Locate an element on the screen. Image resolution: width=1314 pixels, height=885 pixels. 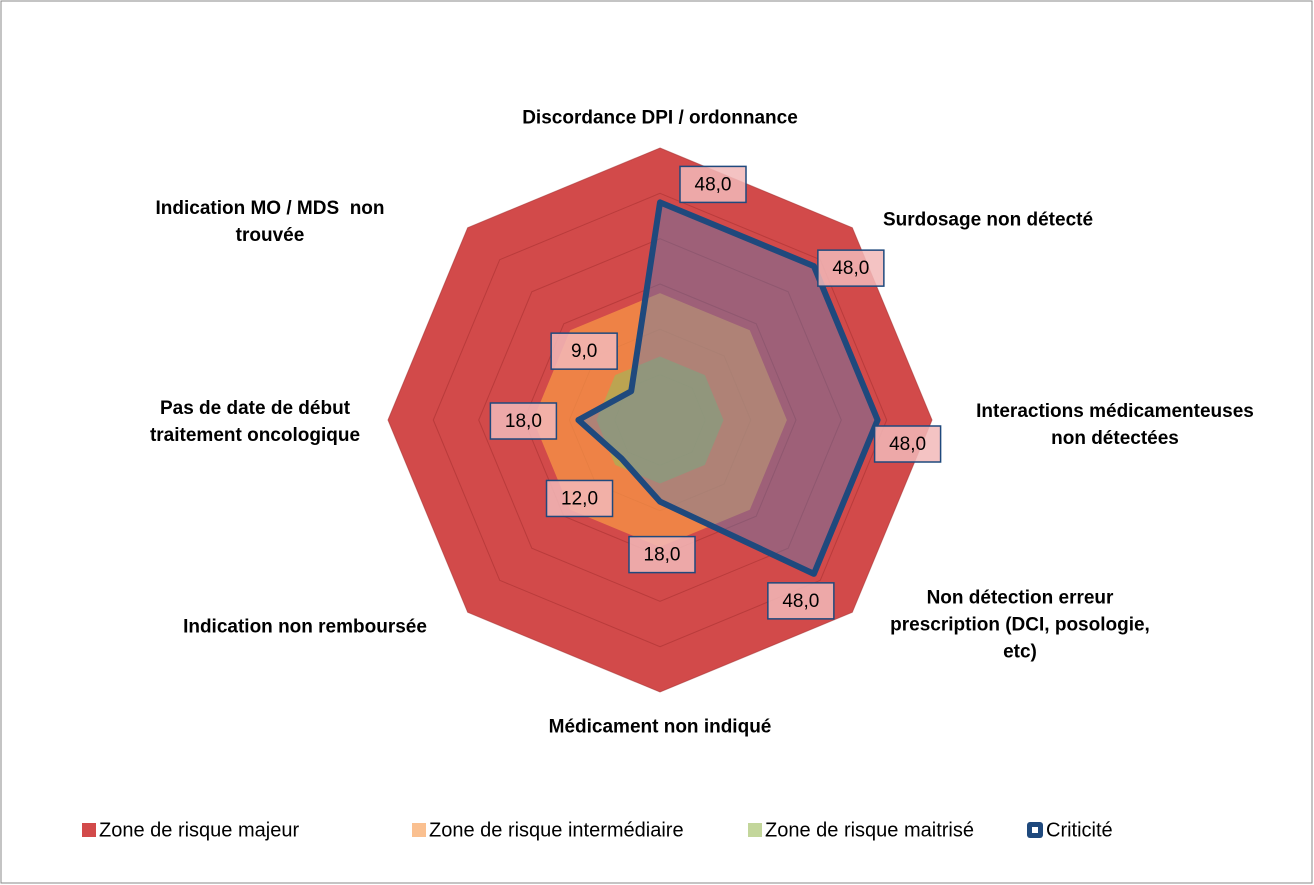
category-label: Indication MO / MDS non trouvée is located at coordinates (270, 222).